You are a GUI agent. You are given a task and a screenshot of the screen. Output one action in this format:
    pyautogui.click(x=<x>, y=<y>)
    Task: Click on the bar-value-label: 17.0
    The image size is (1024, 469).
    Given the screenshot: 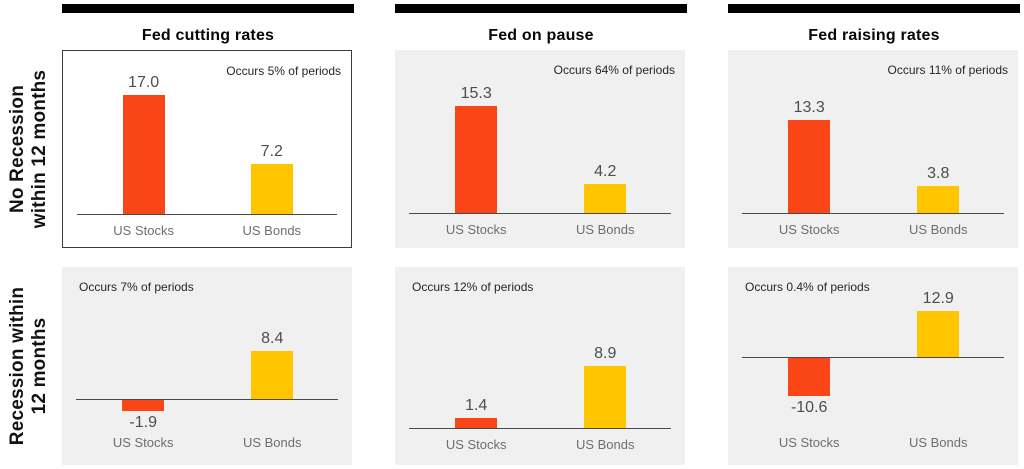 What is the action you would take?
    pyautogui.click(x=144, y=82)
    